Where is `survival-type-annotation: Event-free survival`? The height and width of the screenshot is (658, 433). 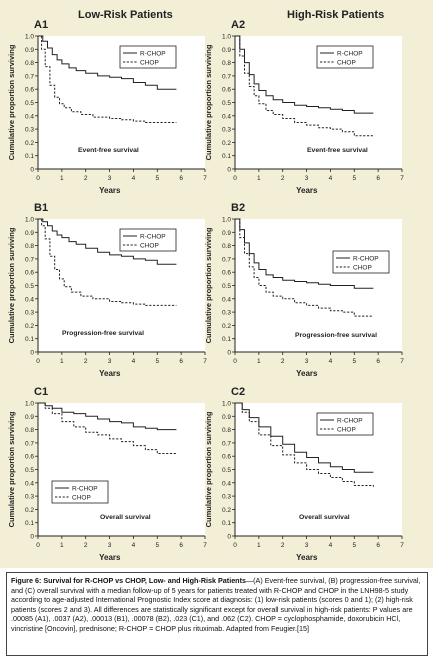 survival-type-annotation: Event-free survival is located at coordinates (108, 150).